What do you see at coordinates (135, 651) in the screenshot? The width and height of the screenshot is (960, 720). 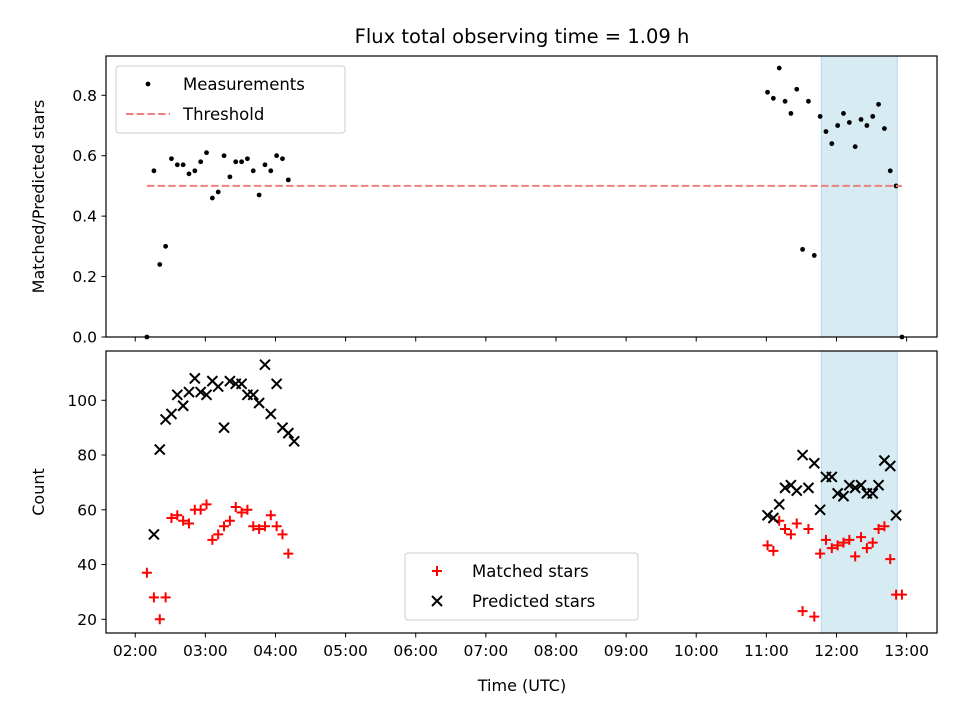 I see `x-tick-label: 02:00` at bounding box center [135, 651].